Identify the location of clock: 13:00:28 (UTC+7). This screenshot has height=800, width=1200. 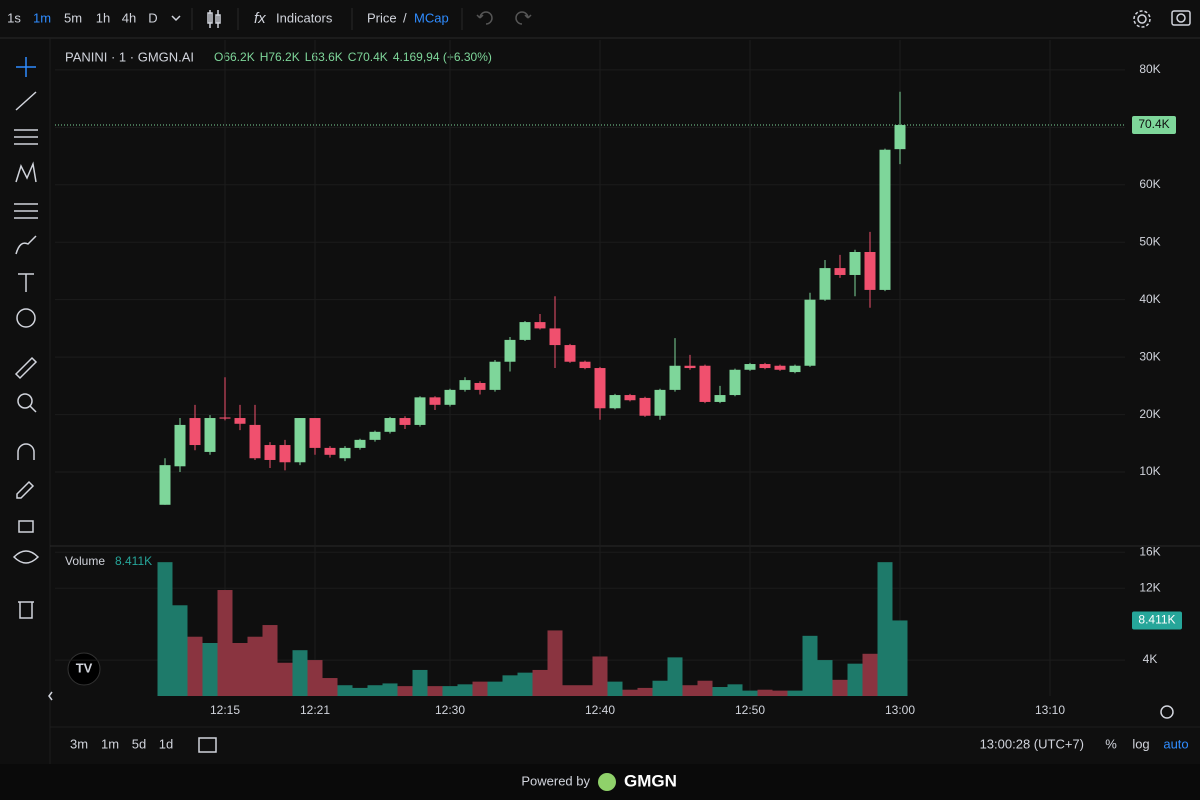
(1032, 743).